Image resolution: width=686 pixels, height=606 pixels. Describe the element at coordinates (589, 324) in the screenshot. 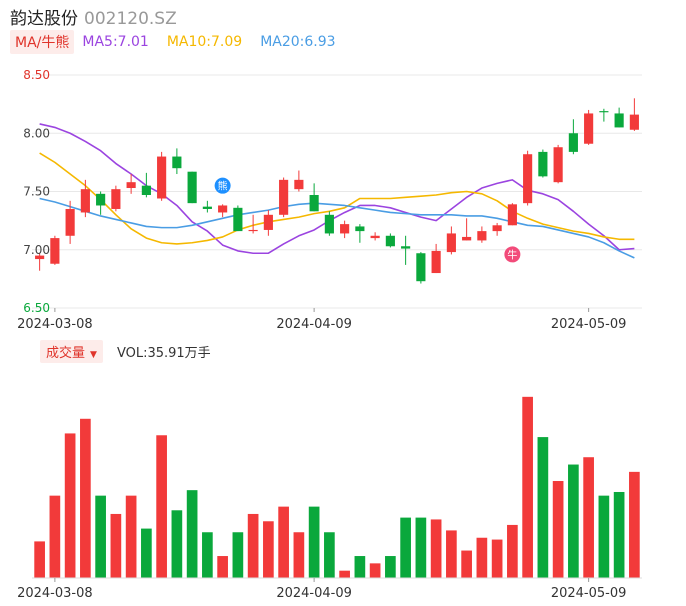

I see `price-x-tick-label: 2024-05-09` at that location.